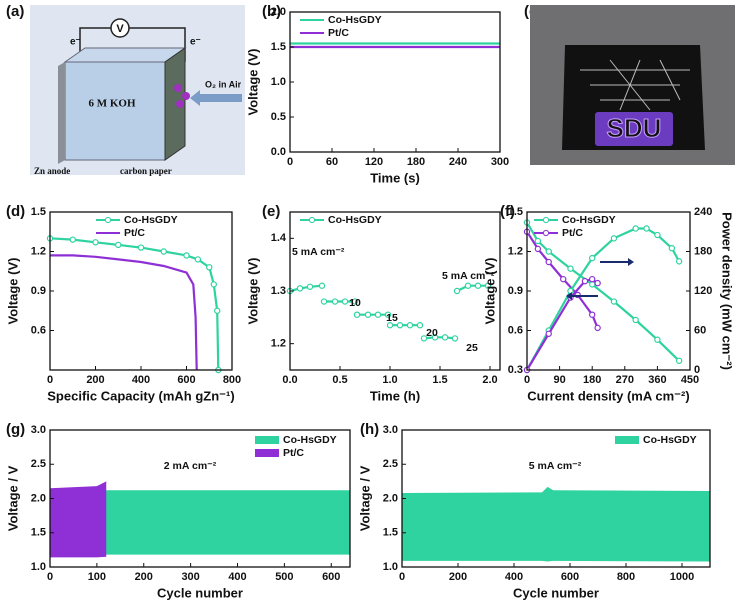 The width and height of the screenshot is (756, 614). I want to click on x-tick-label: 450, so click(690, 380).